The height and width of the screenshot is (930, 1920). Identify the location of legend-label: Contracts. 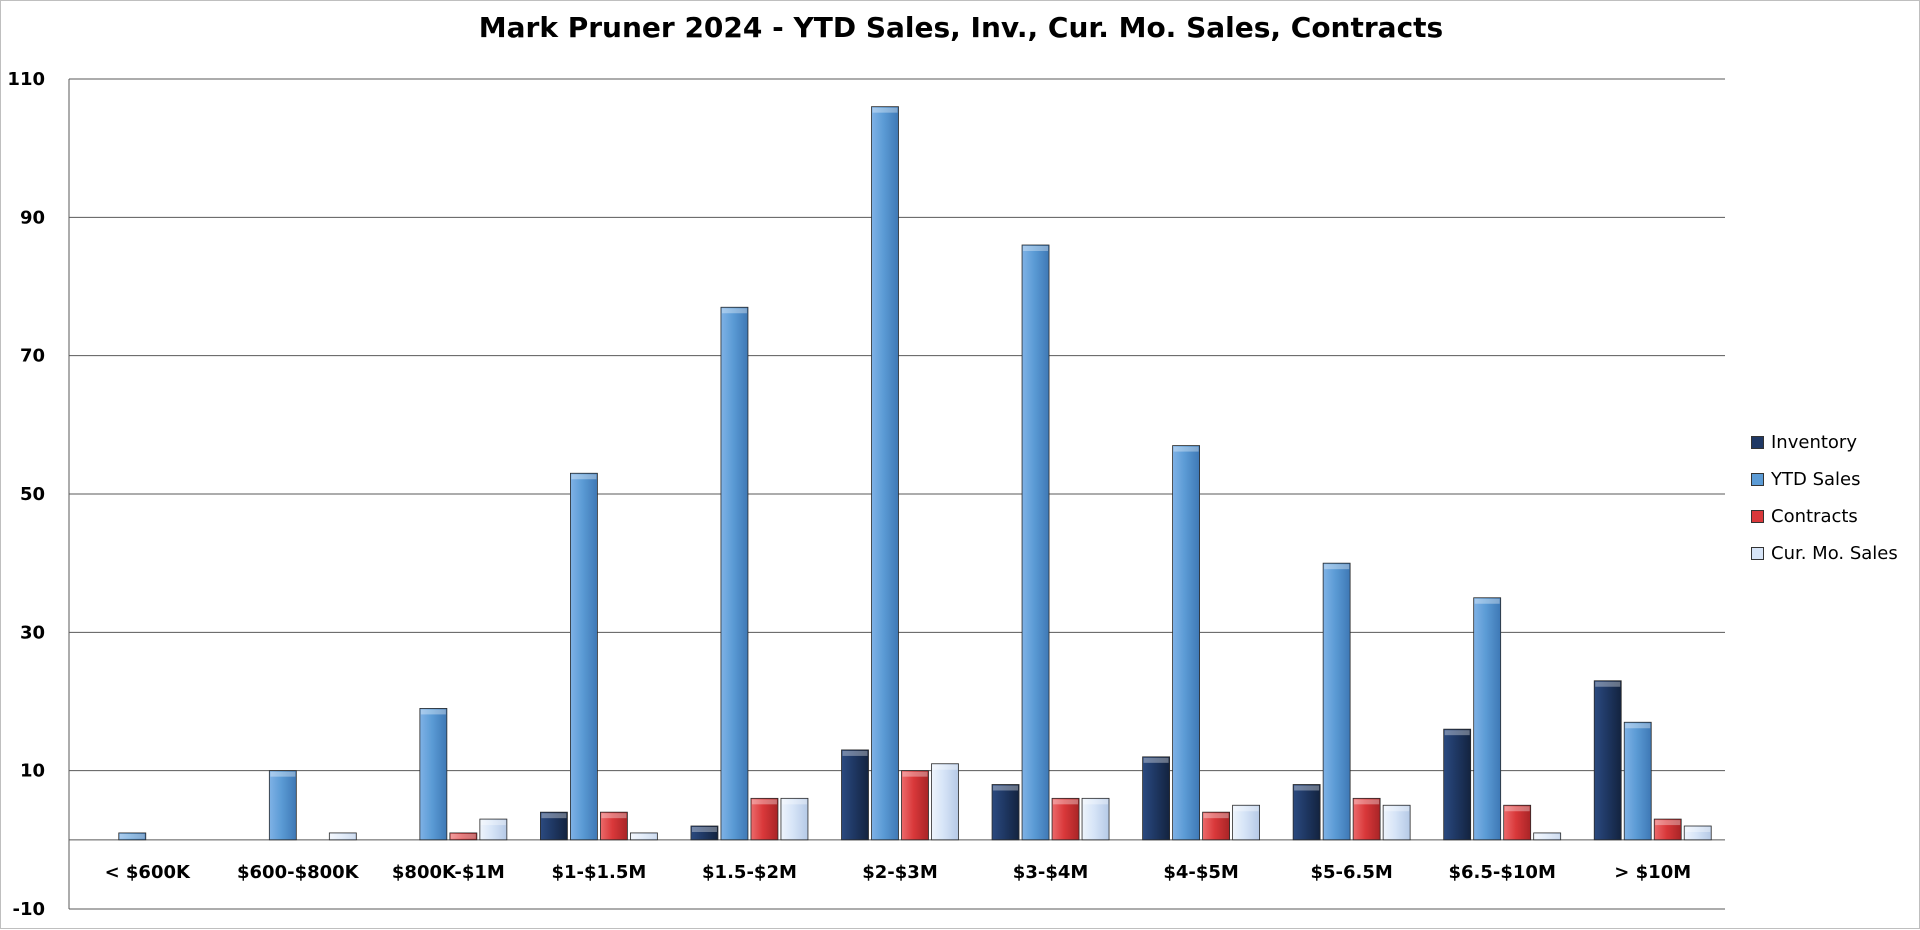
(1814, 516).